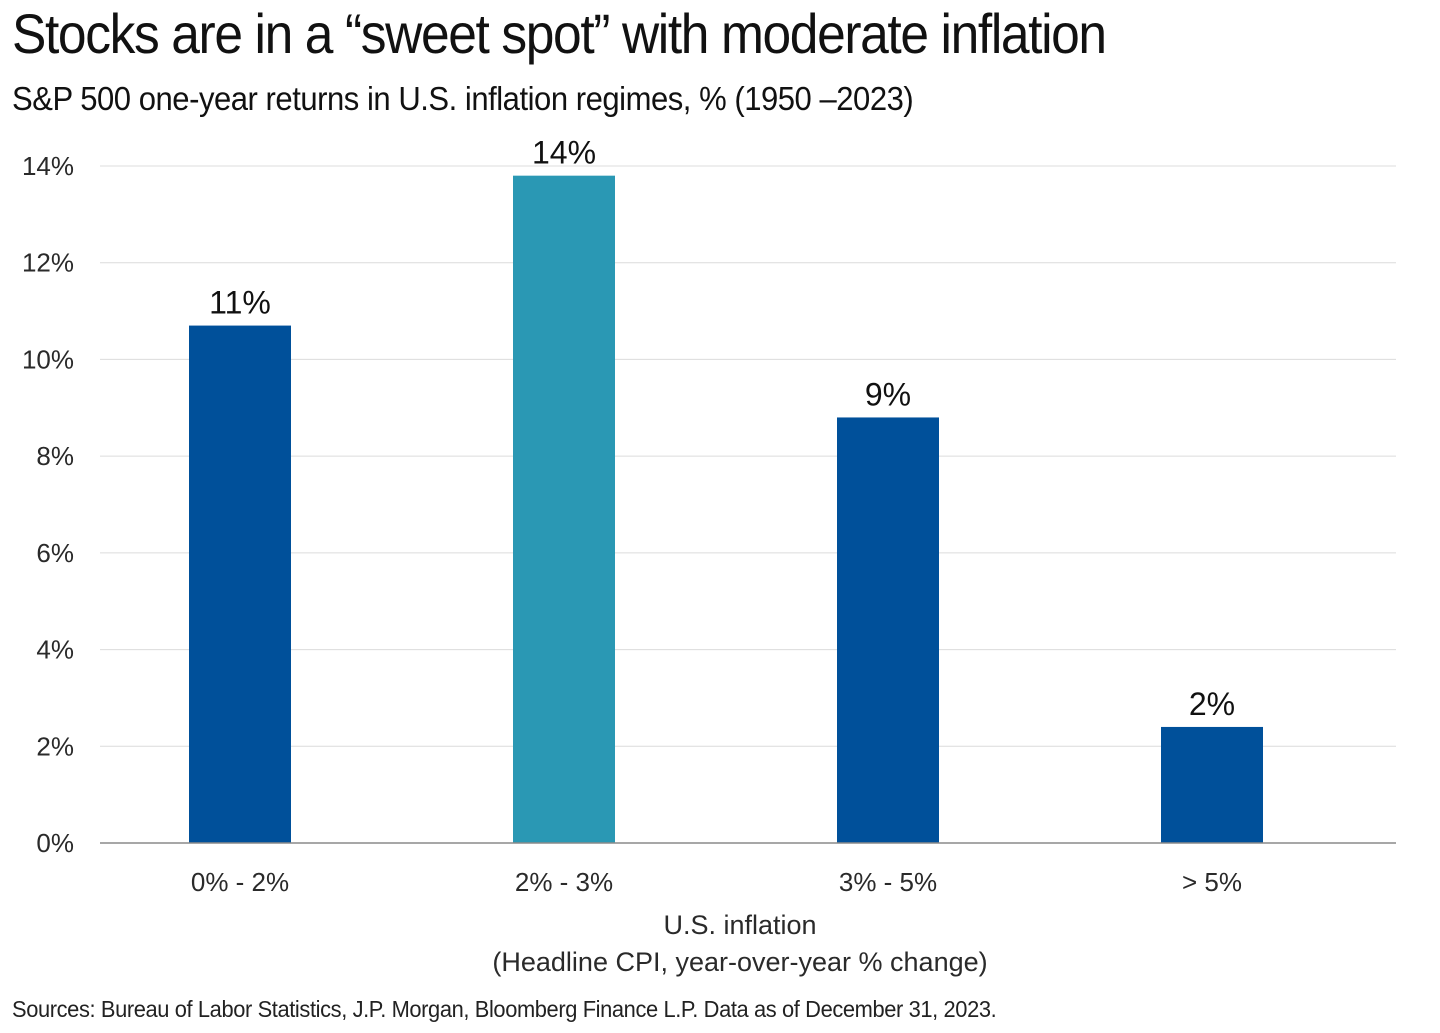 The image size is (1440, 1033). What do you see at coordinates (55, 553) in the screenshot?
I see `y-tick-label: 6%` at bounding box center [55, 553].